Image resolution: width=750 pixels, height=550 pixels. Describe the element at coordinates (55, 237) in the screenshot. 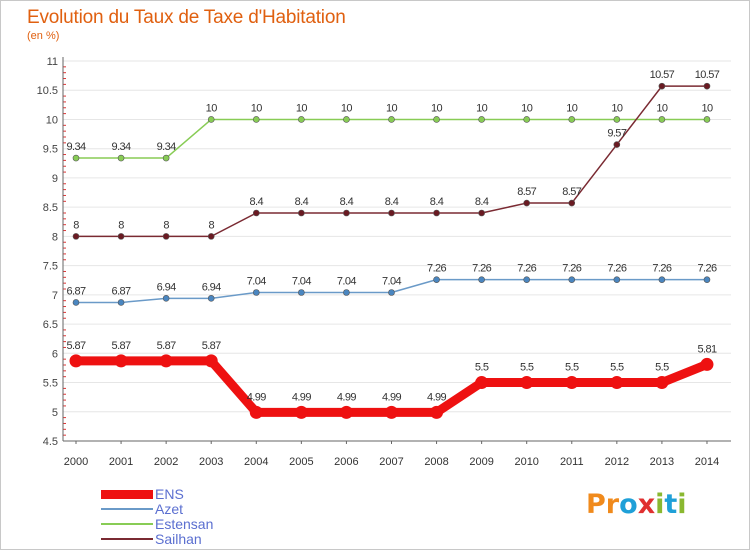

I see `y-tick-label: 8` at that location.